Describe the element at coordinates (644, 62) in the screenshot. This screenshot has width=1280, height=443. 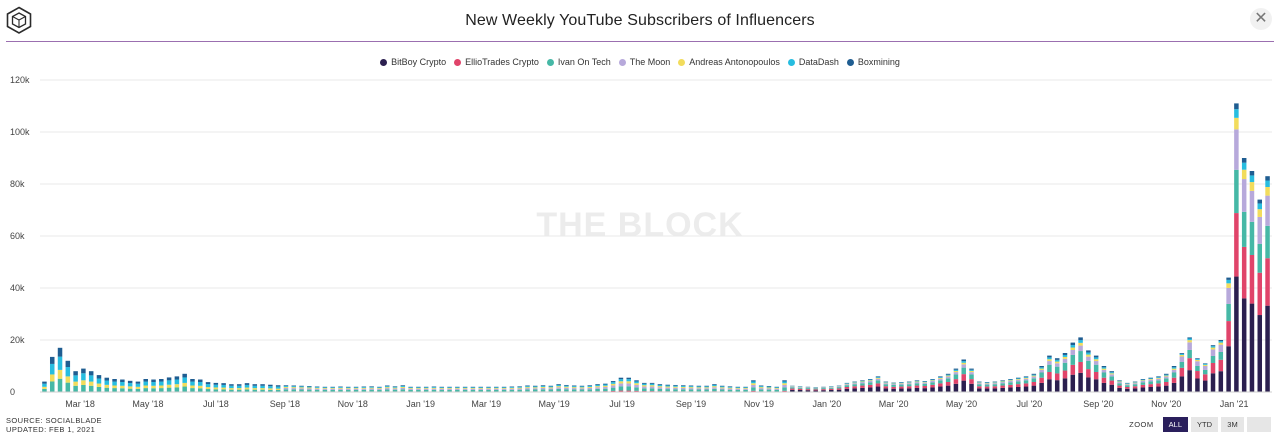
I see `legend-item: The Moon` at that location.